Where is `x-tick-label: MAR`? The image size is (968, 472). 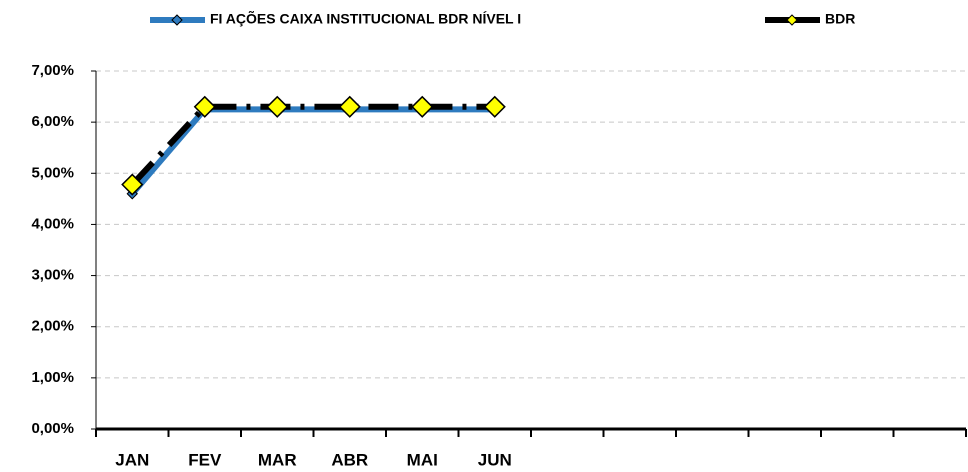
x-tick-label: MAR is located at coordinates (277, 459).